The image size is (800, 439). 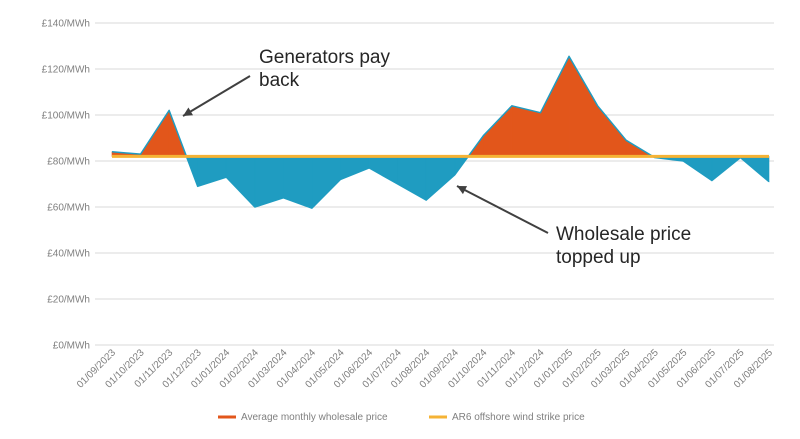 I want to click on y-tick-label: £40/MWh, so click(x=68, y=254).